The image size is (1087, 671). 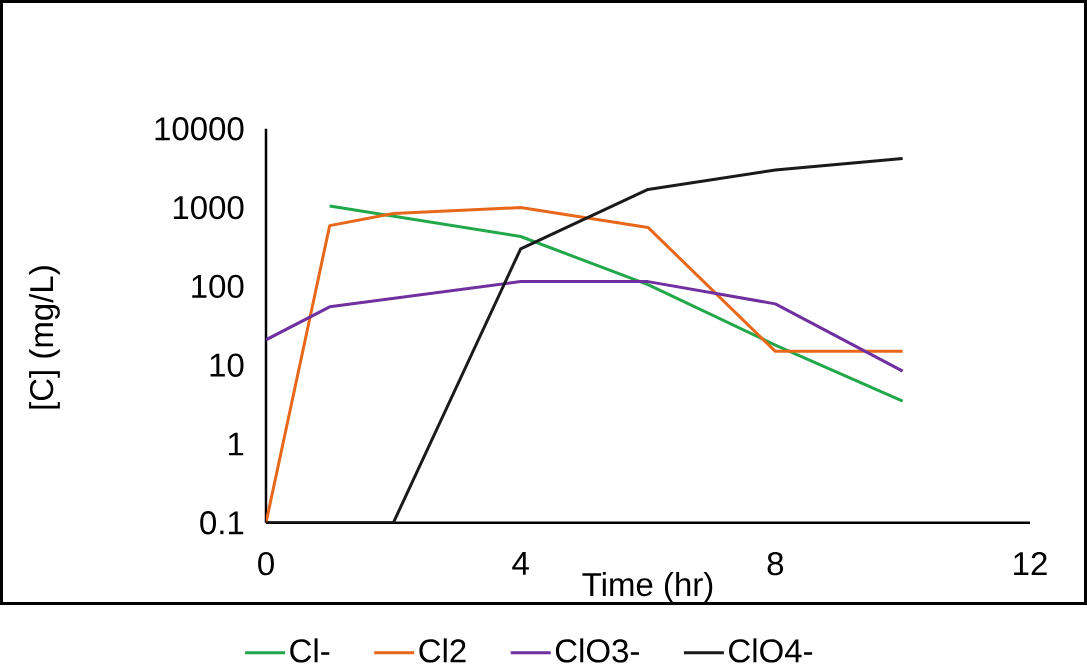 What do you see at coordinates (236, 444) in the screenshot?
I see `y-tick-label: 1` at bounding box center [236, 444].